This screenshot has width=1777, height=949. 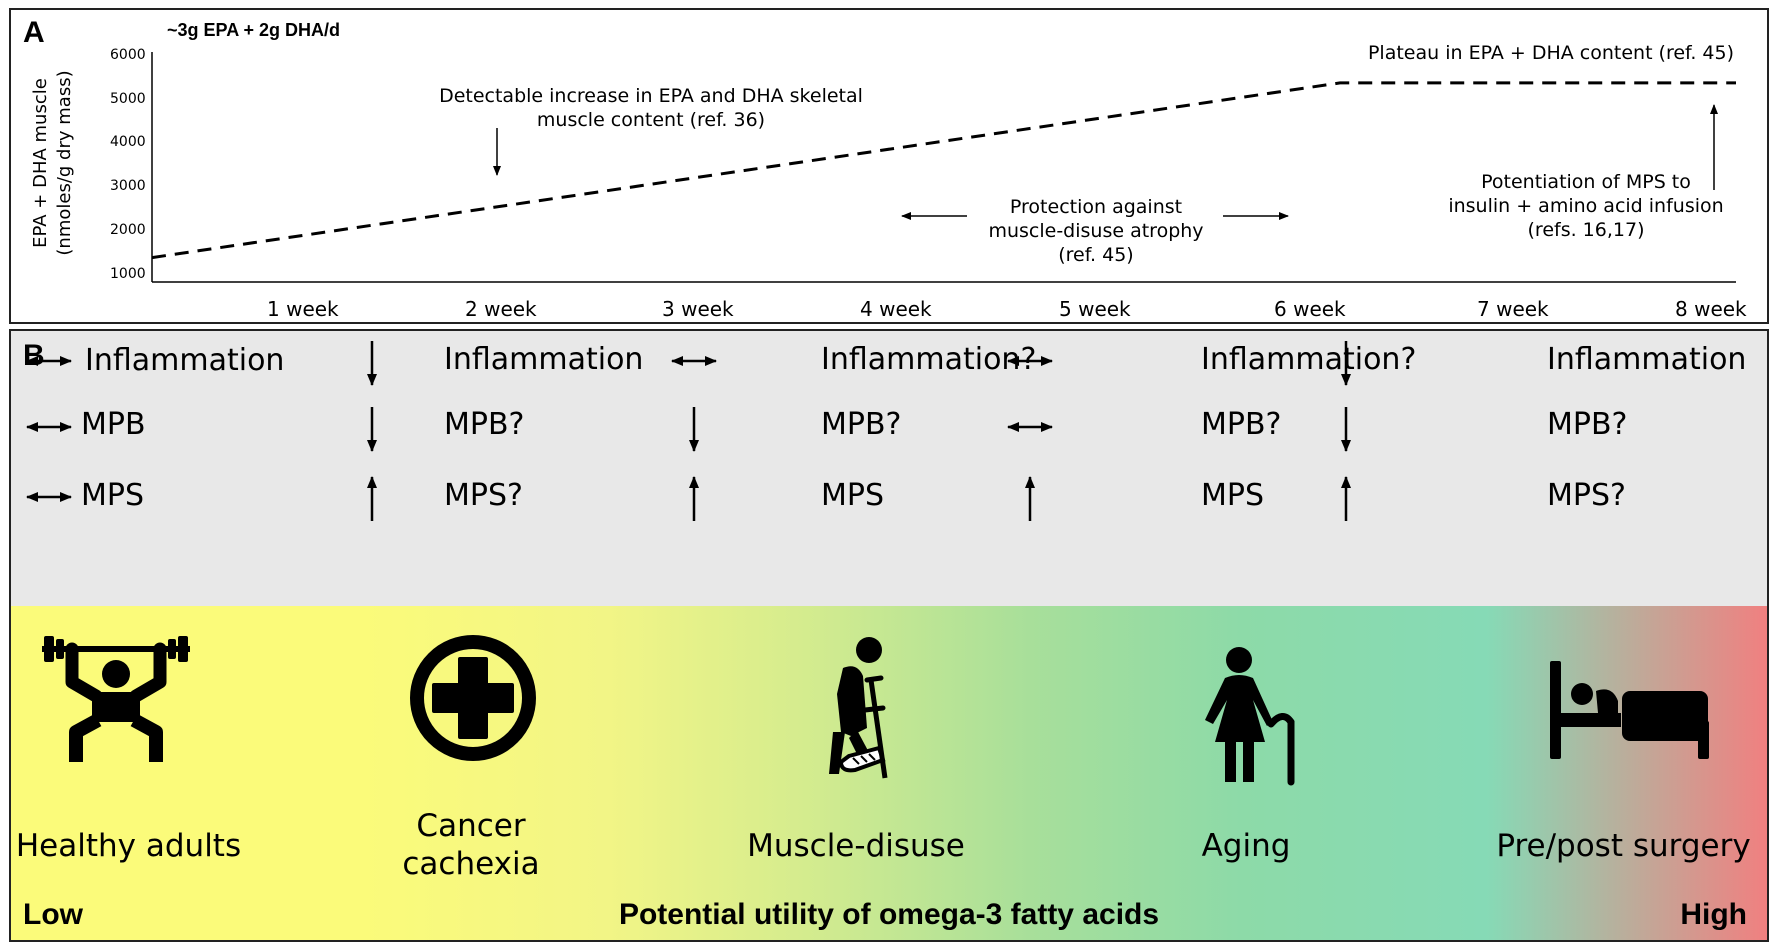 I want to click on x-tick-week-5: 5 week, so click(x=1095, y=309).